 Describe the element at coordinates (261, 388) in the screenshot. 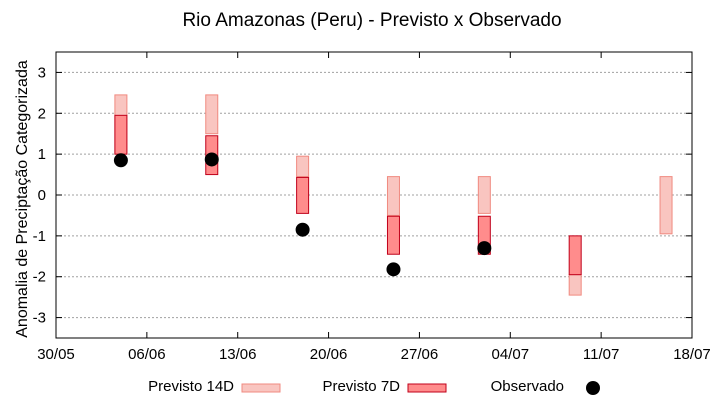

I see `legend-swatch-previsto-14d` at that location.